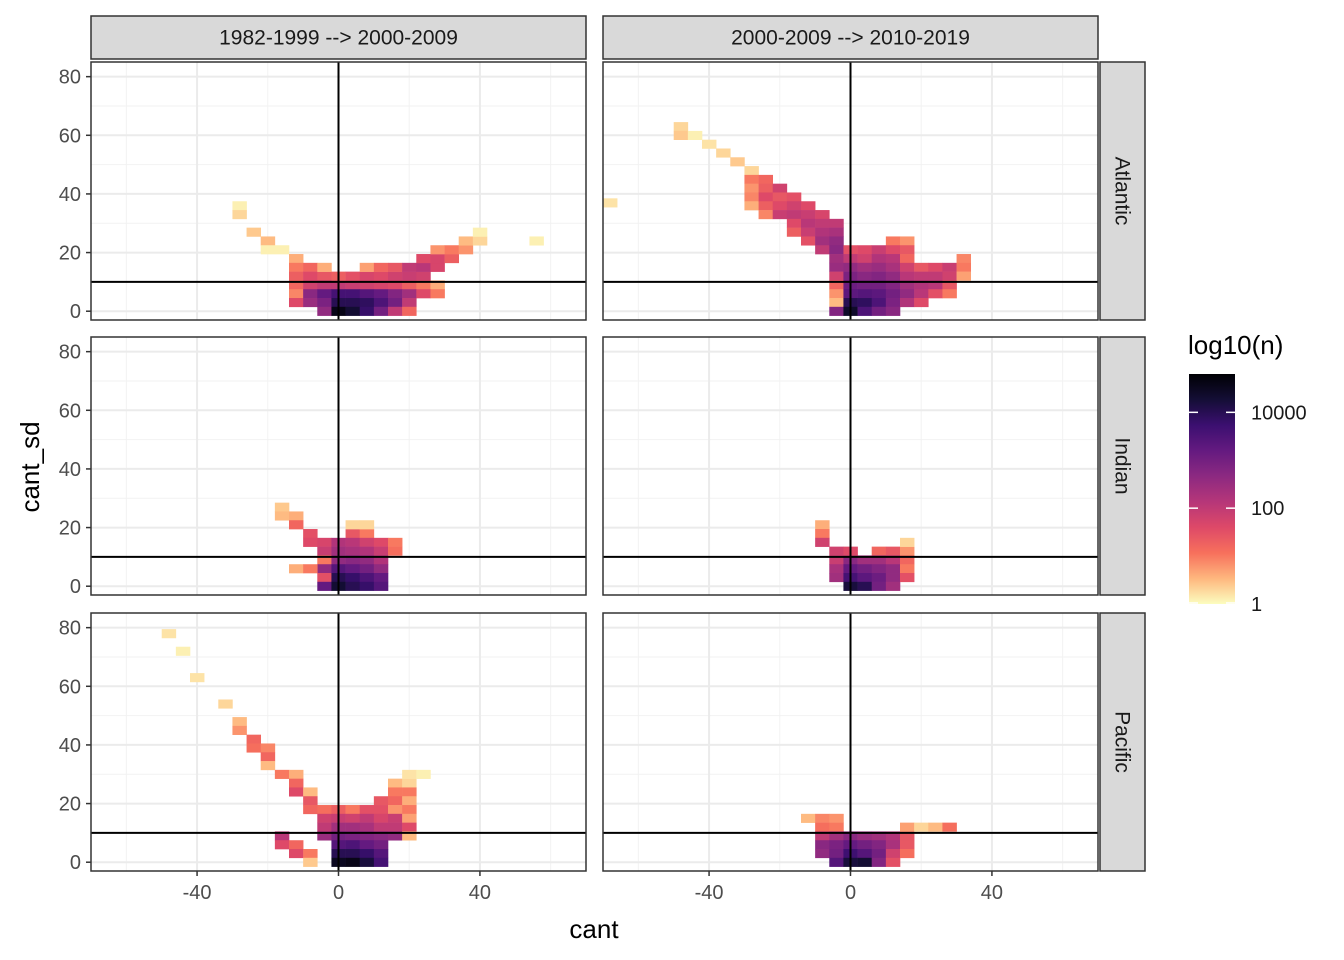 Image resolution: width=1344 pixels, height=960 pixels. What do you see at coordinates (594, 929) in the screenshot?
I see `x-axis-title: cant` at bounding box center [594, 929].